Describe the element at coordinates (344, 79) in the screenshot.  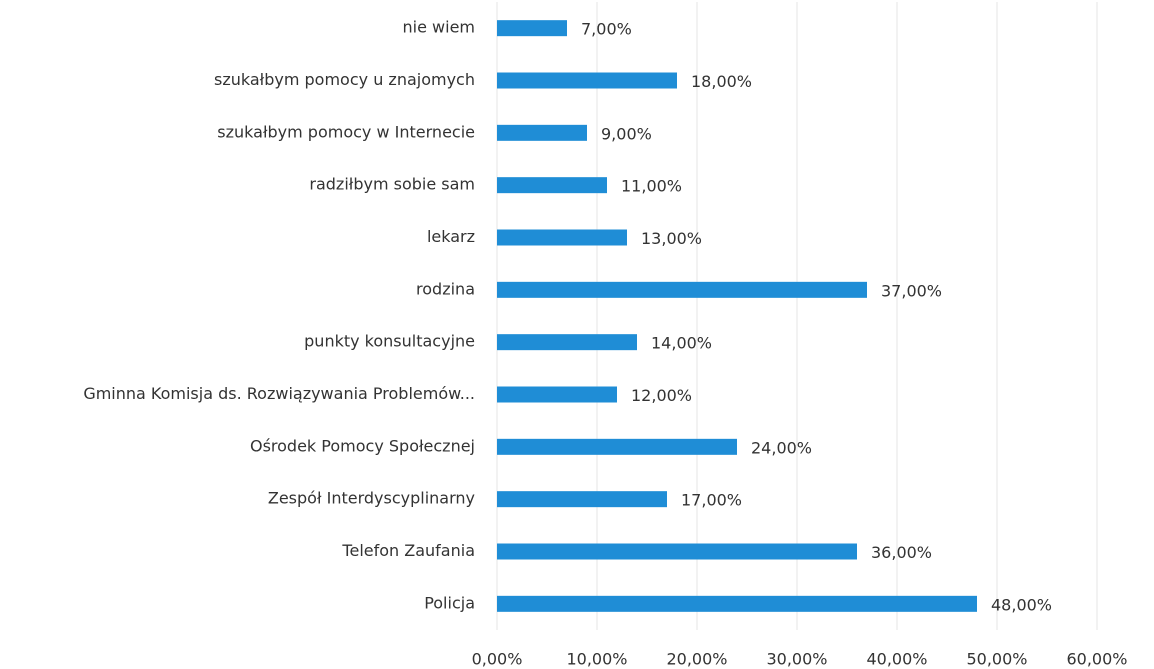
I see `y-tick-label: szukałbym pomocy u znajomych` at that location.